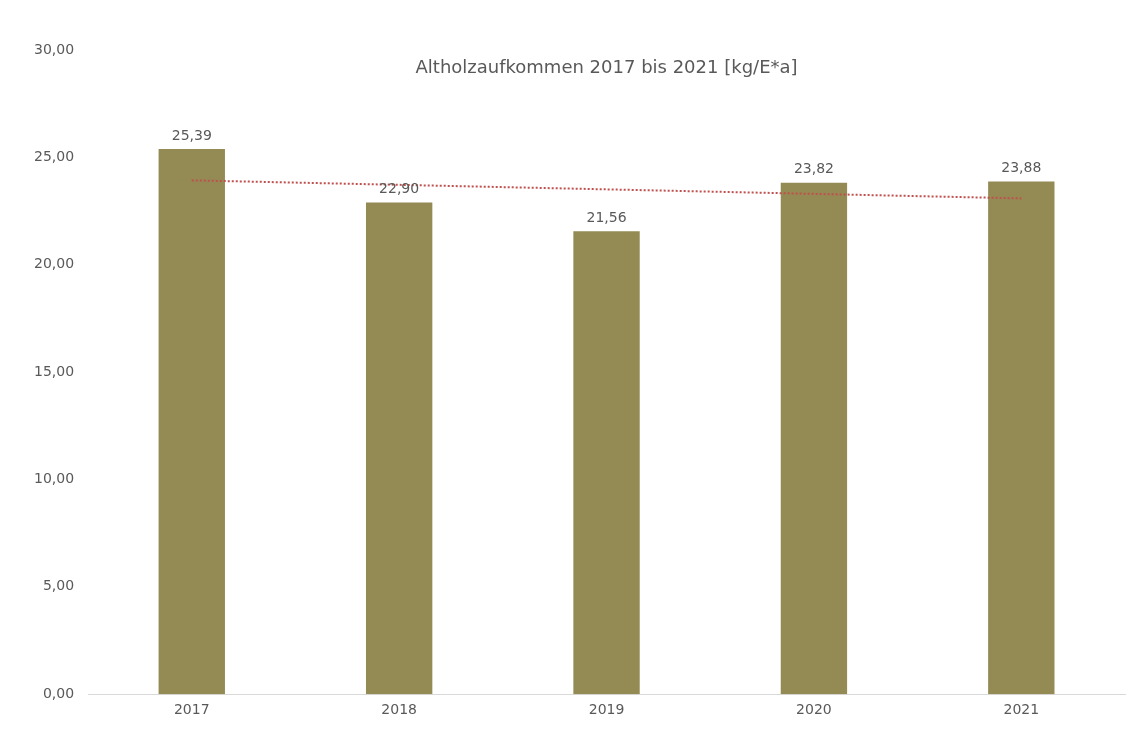 This screenshot has width=1137, height=733. Describe the element at coordinates (606, 709) in the screenshot. I see `x-tick-label: 2019` at that location.